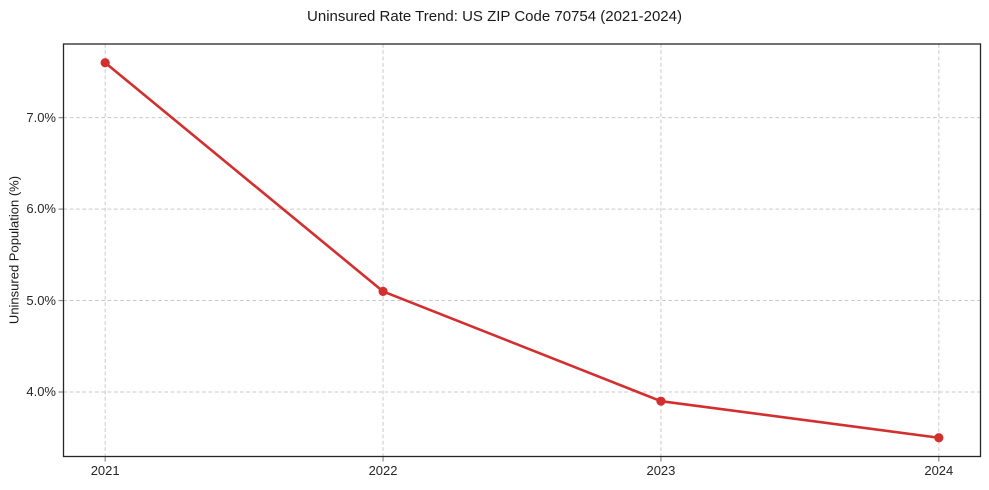 Image resolution: width=989 pixels, height=490 pixels. Describe the element at coordinates (41, 392) in the screenshot. I see `y-tick-label: 4.0%` at that location.